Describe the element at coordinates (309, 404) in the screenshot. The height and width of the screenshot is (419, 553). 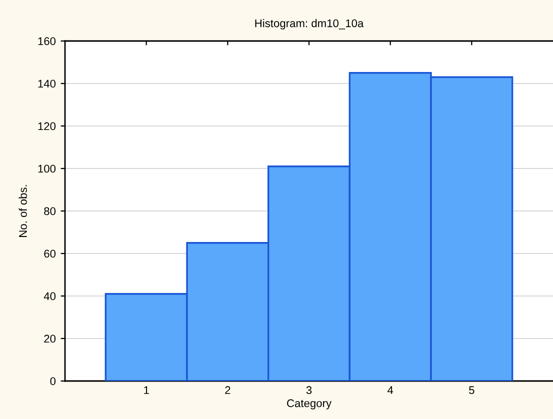
I see `x-axis-title: Category` at that location.